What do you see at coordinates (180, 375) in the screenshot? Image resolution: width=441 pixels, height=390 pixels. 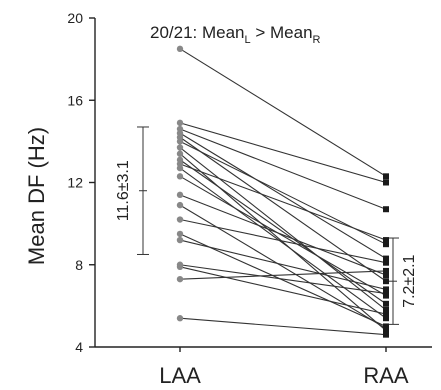 I see `x-tick-label-laa: LAA` at bounding box center [180, 375].